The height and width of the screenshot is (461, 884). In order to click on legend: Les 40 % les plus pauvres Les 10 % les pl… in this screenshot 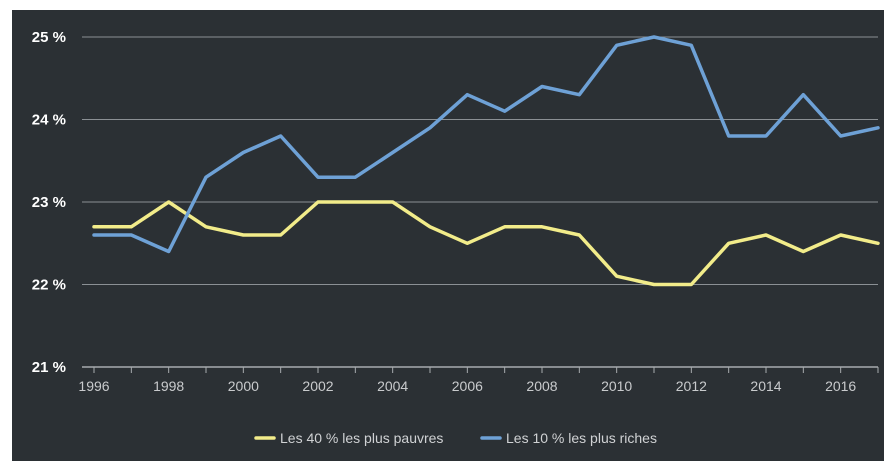, I will do `click(455, 438)`.